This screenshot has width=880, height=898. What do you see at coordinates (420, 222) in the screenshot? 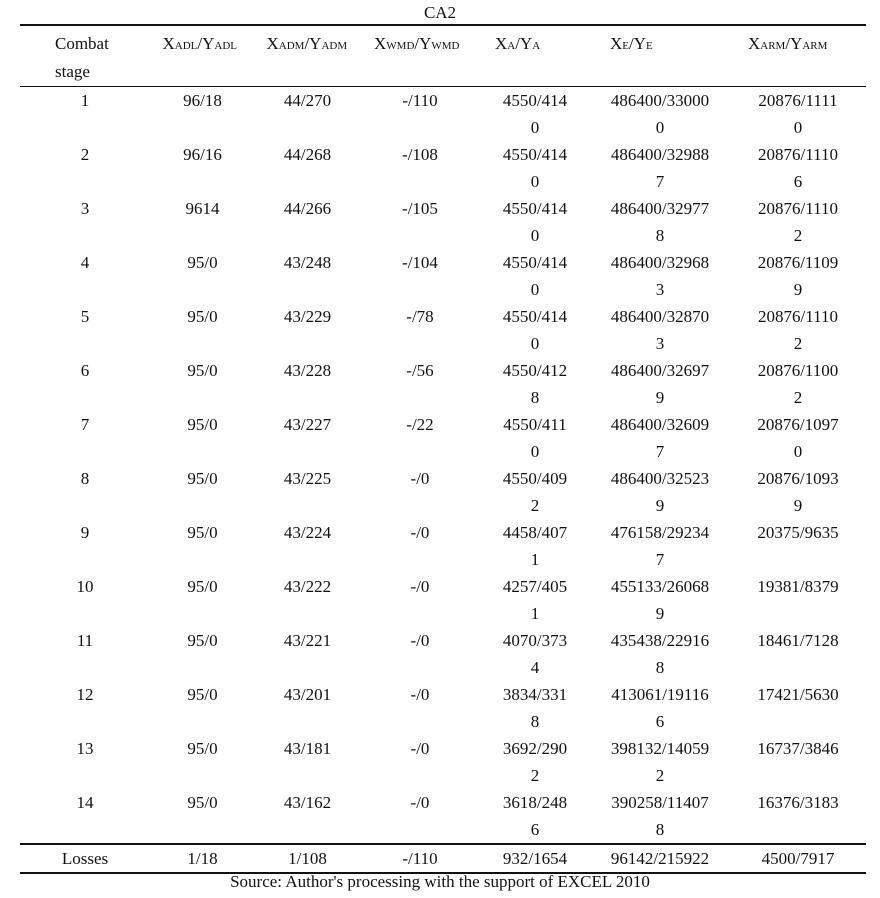
I see `table-cell: -/105` at bounding box center [420, 222].